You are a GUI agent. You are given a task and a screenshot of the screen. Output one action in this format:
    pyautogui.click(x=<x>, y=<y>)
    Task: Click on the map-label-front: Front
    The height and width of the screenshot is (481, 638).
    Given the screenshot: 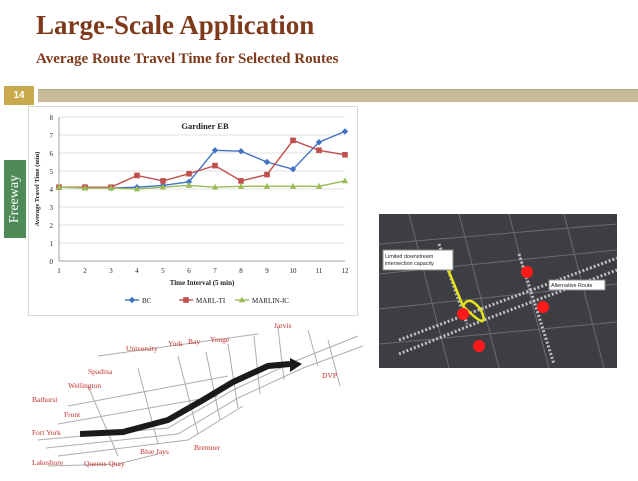 What is the action you would take?
    pyautogui.click(x=72, y=414)
    